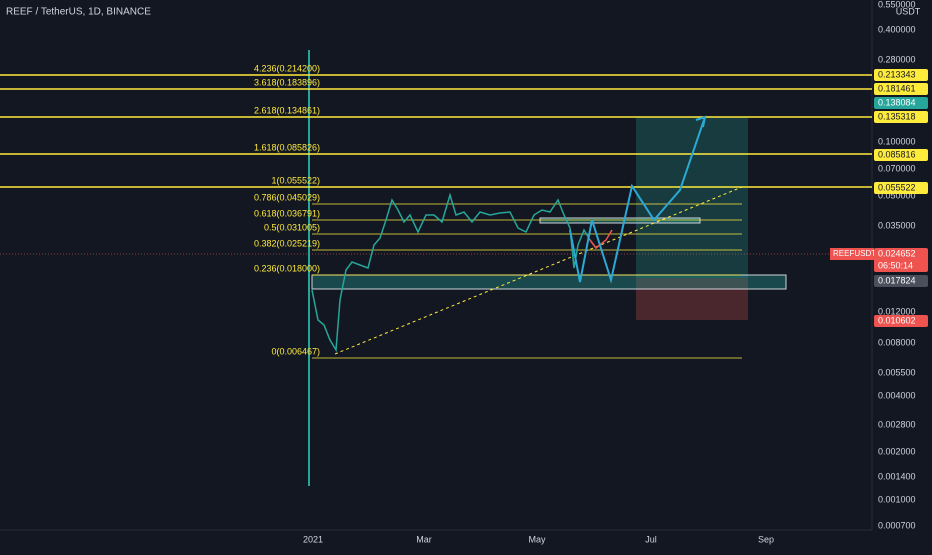 This screenshot has height=555, width=932. I want to click on long-loss-zone, so click(692, 299).